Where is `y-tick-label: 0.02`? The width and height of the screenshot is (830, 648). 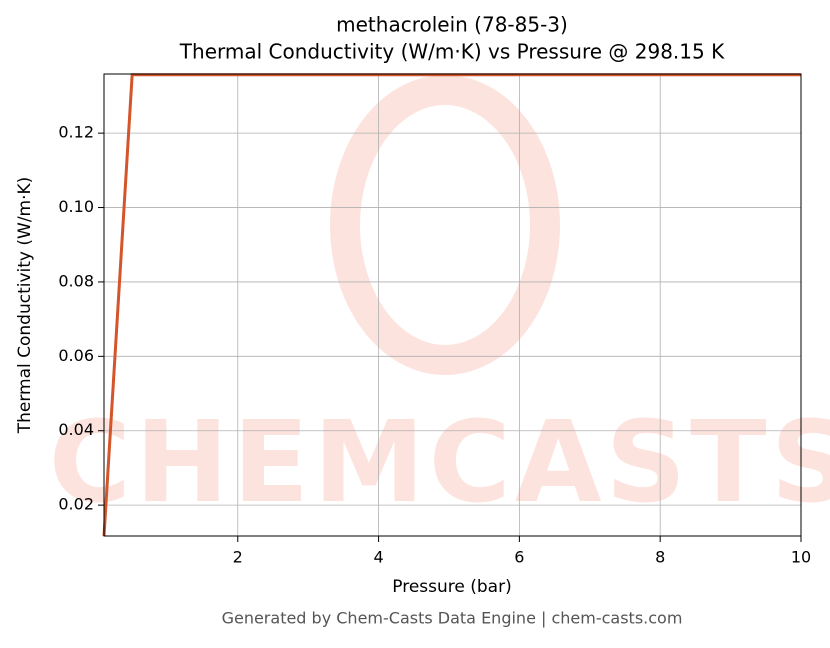 y-tick-label: 0.02 is located at coordinates (76, 504).